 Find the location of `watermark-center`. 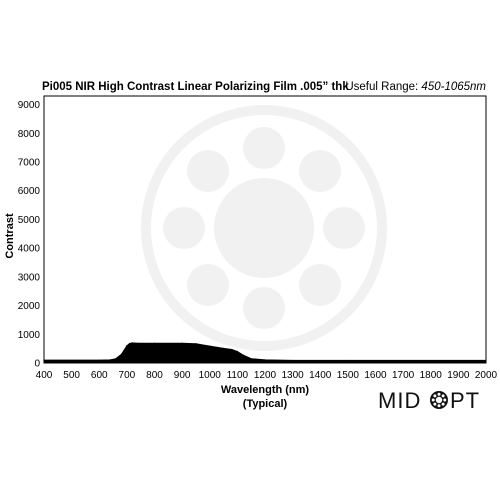

watermark-center is located at coordinates (264, 228).